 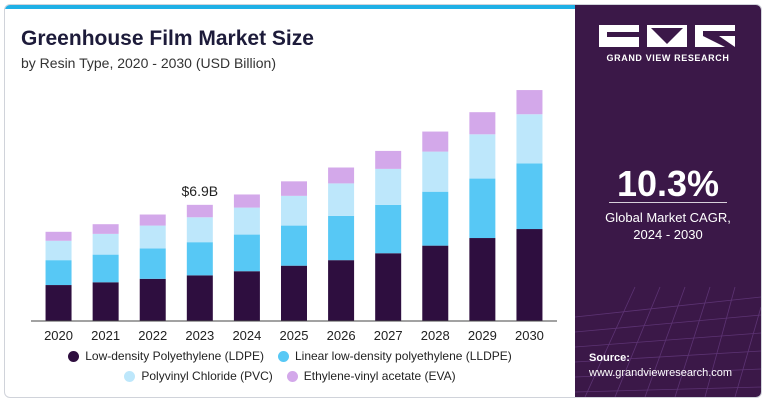 I want to click on x-tick-label-2021: 2021, so click(x=105, y=335).